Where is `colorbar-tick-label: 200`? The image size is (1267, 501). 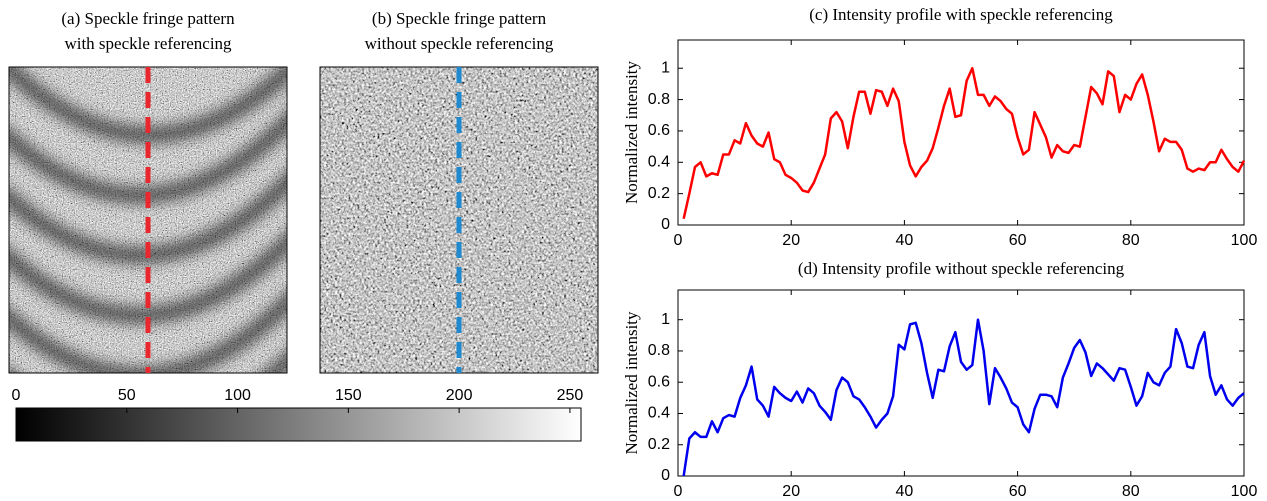 colorbar-tick-label: 200 is located at coordinates (459, 395).